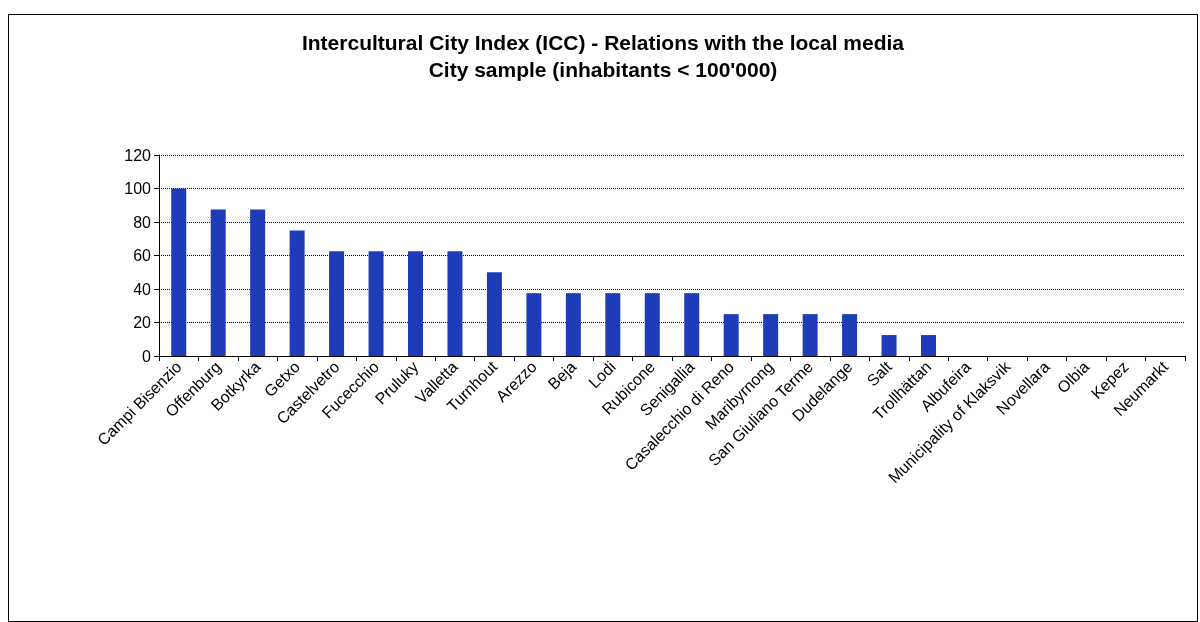 Image resolution: width=1200 pixels, height=622 pixels. What do you see at coordinates (142, 255) in the screenshot?
I see `y-tick-label: 60` at bounding box center [142, 255].